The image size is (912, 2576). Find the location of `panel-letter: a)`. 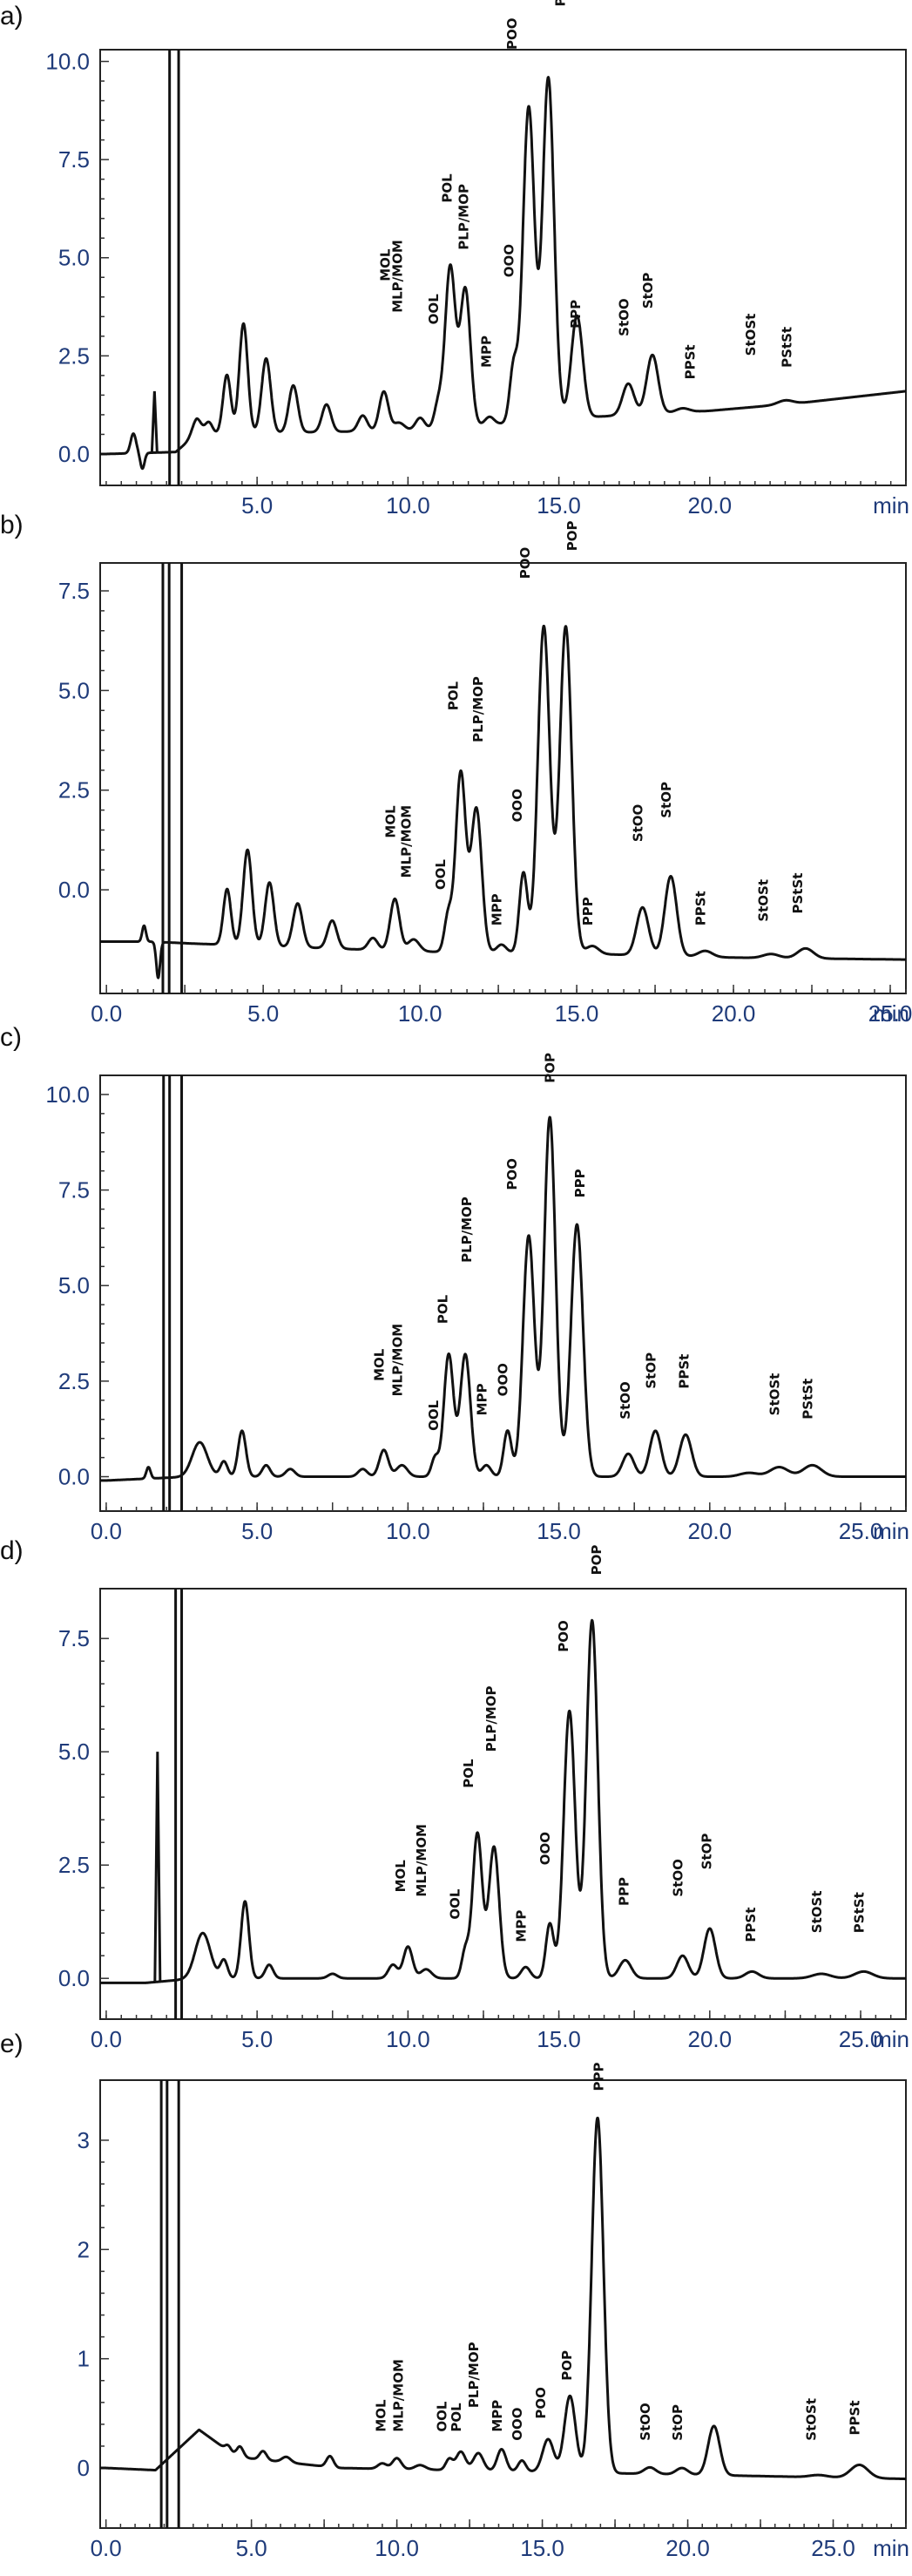

panel-letter: a) is located at coordinates (12, 17).